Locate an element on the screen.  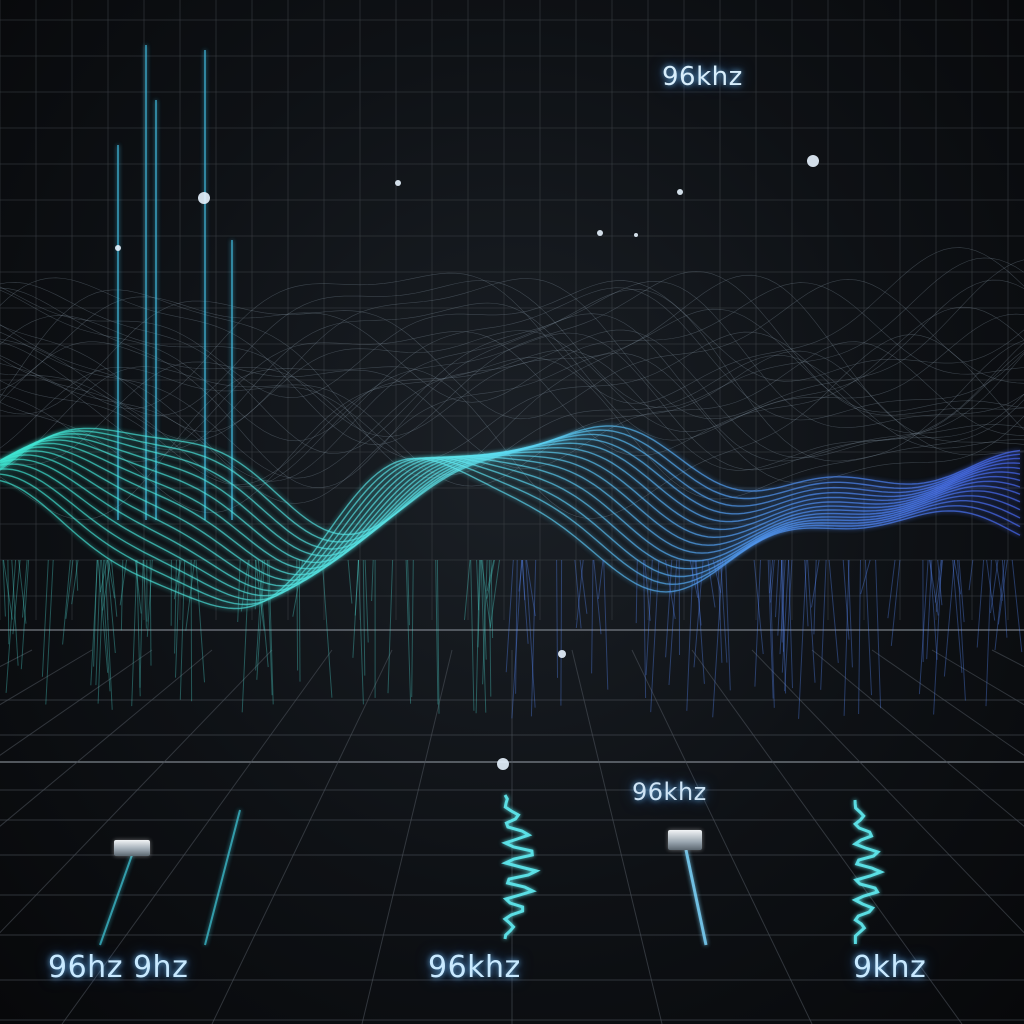
frequency-label-bottom-right: 9khz is located at coordinates (890, 967).